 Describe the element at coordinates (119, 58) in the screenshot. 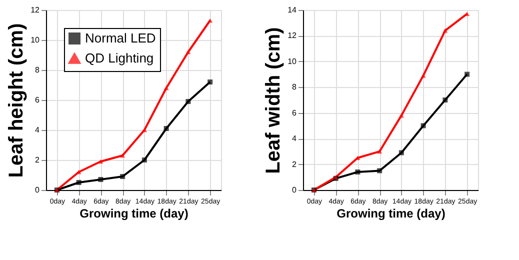

I see `legend-label: QD Lighting` at that location.